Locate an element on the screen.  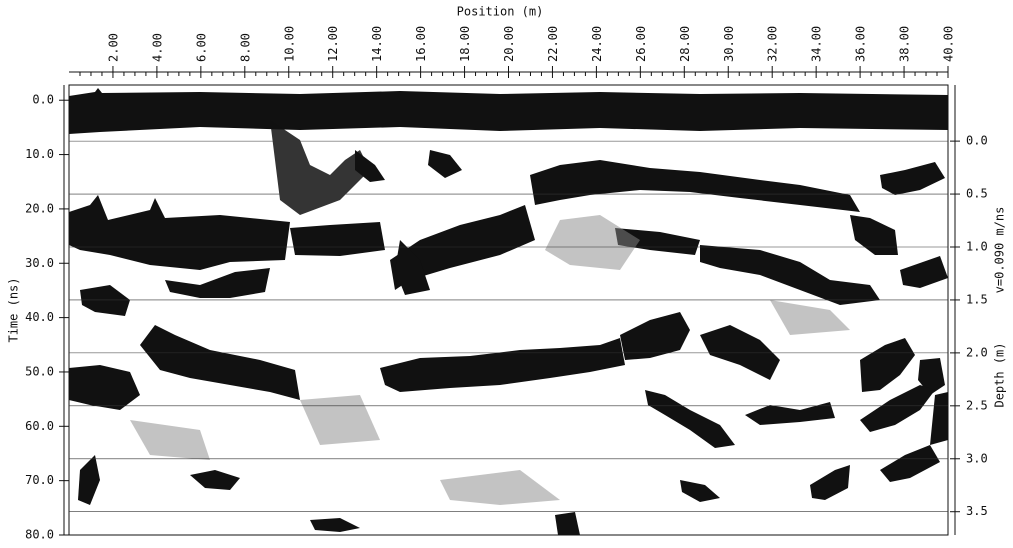
x-tick-label: 24.00 is located at coordinates (597, 44).